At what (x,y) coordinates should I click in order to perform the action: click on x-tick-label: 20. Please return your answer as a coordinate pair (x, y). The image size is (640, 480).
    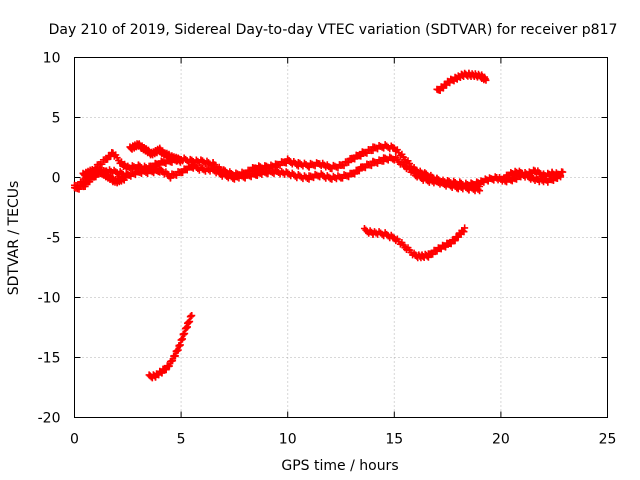
    Looking at the image, I should click on (501, 440).